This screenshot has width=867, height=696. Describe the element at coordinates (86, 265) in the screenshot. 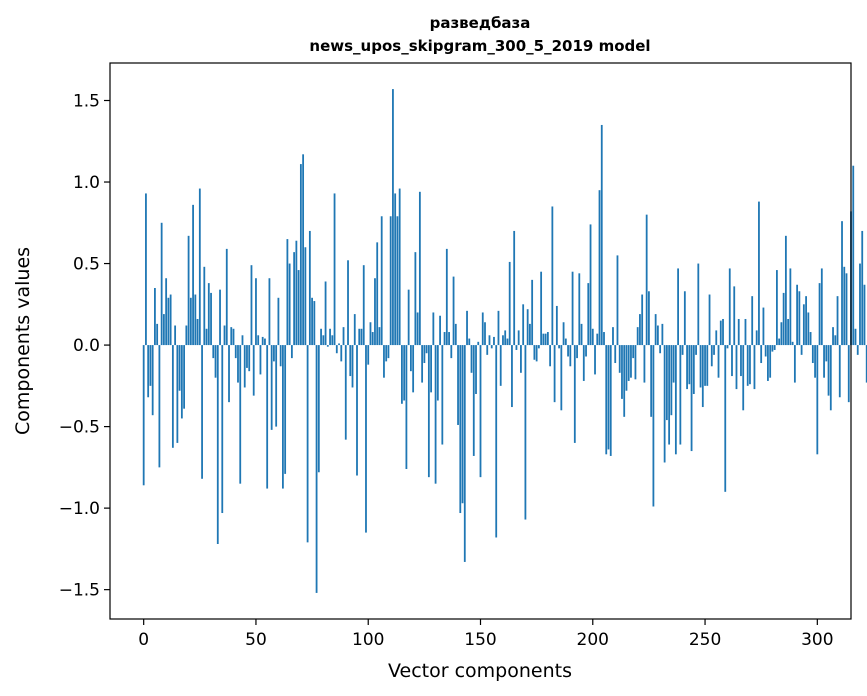

I see `y-tick-label: 0.5` at that location.